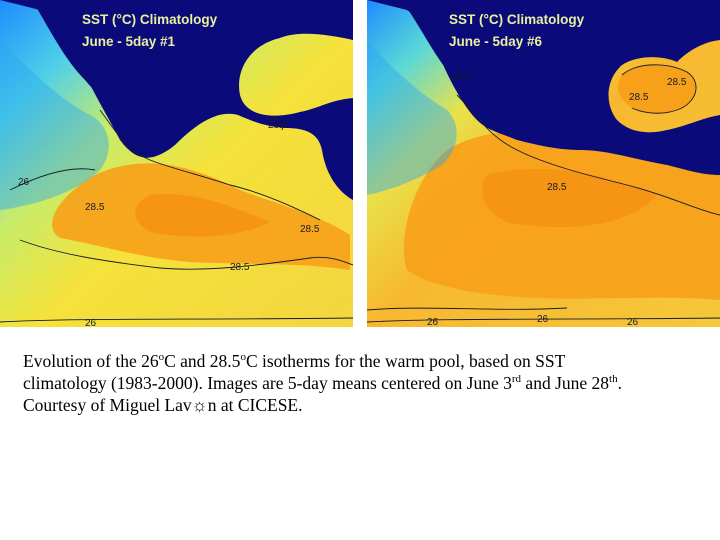  What do you see at coordinates (199, 405) in the screenshot?
I see `sun-glyph-icon: ☼` at bounding box center [199, 405].